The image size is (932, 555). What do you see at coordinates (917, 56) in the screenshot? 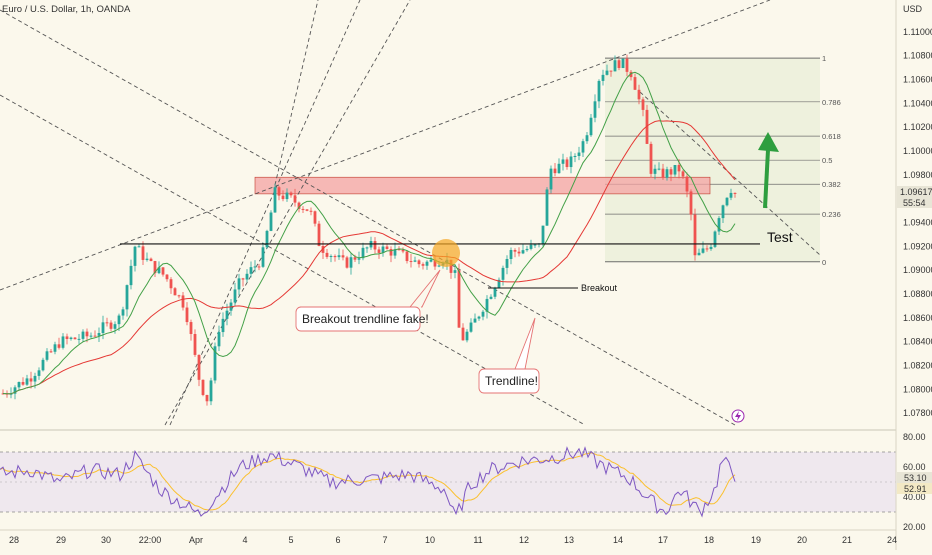
I see `price-tick-label: 1.10800` at bounding box center [917, 56].